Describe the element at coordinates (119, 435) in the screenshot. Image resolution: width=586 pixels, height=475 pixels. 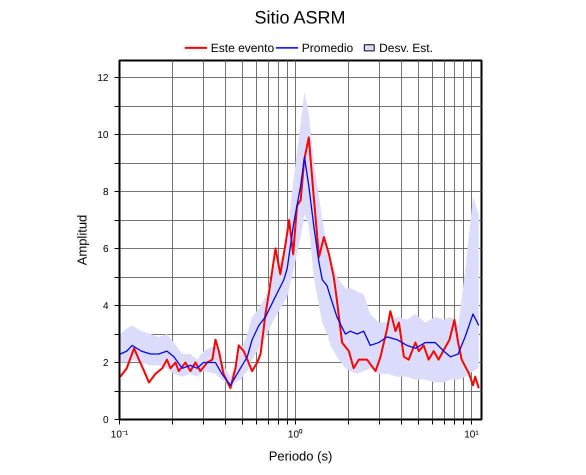
I see `x-tick-label: 10⁻¹` at that location.